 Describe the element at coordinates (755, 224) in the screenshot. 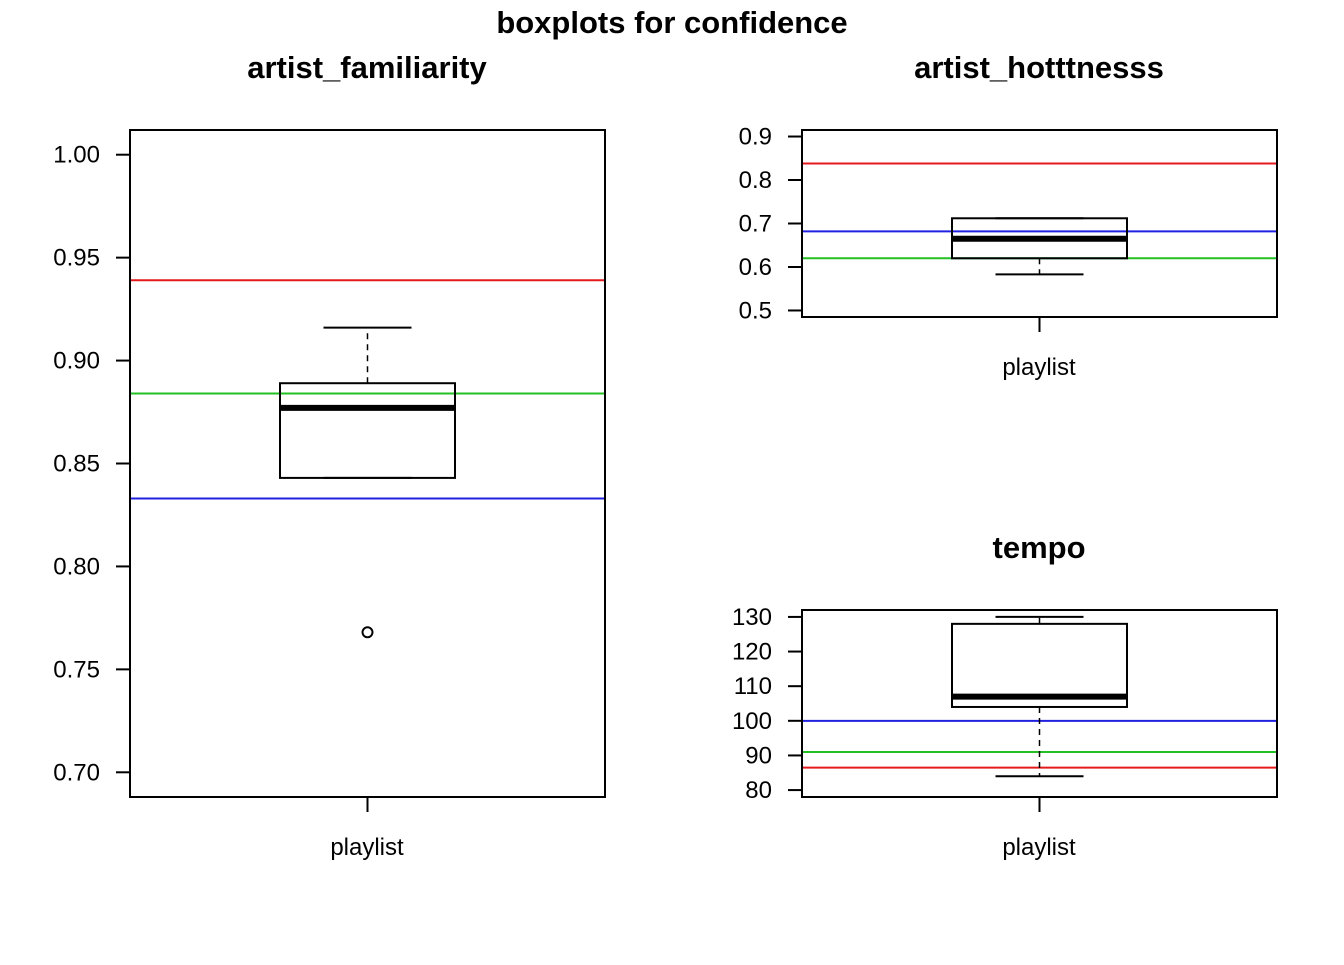

I see `y-tick-label: 0.7` at that location.